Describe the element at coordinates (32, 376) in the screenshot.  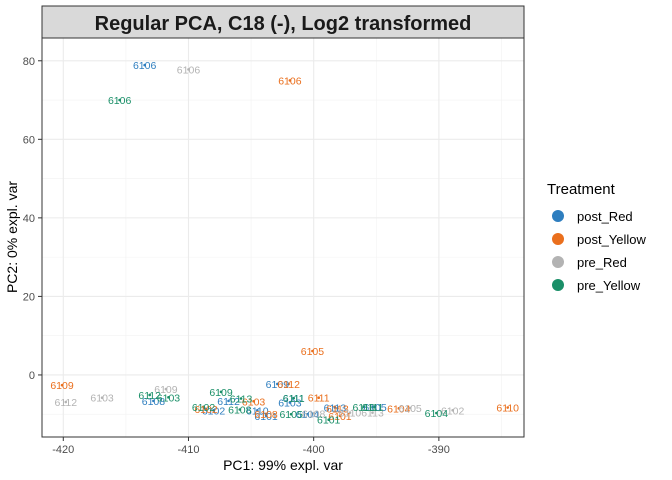
I see `y-tick-label: 0` at that location.